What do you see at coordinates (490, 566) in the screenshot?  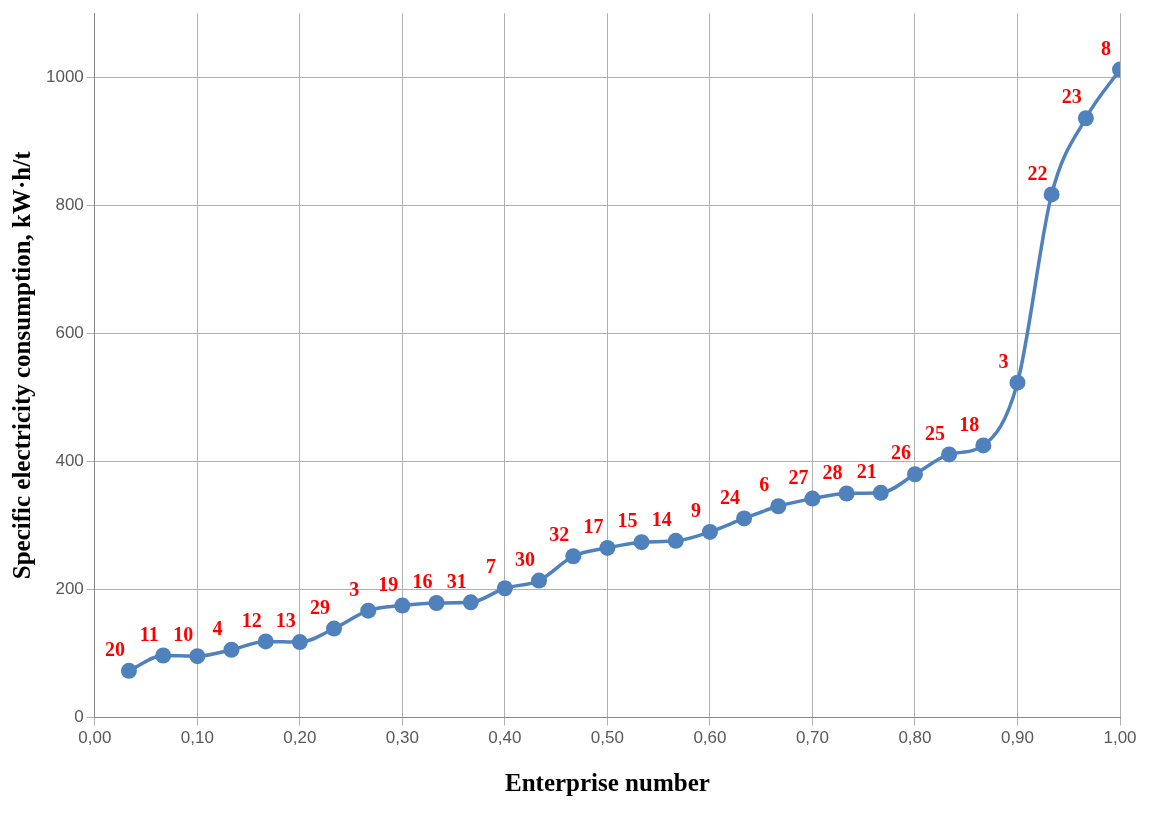 I see `annotation: 7` at bounding box center [490, 566].